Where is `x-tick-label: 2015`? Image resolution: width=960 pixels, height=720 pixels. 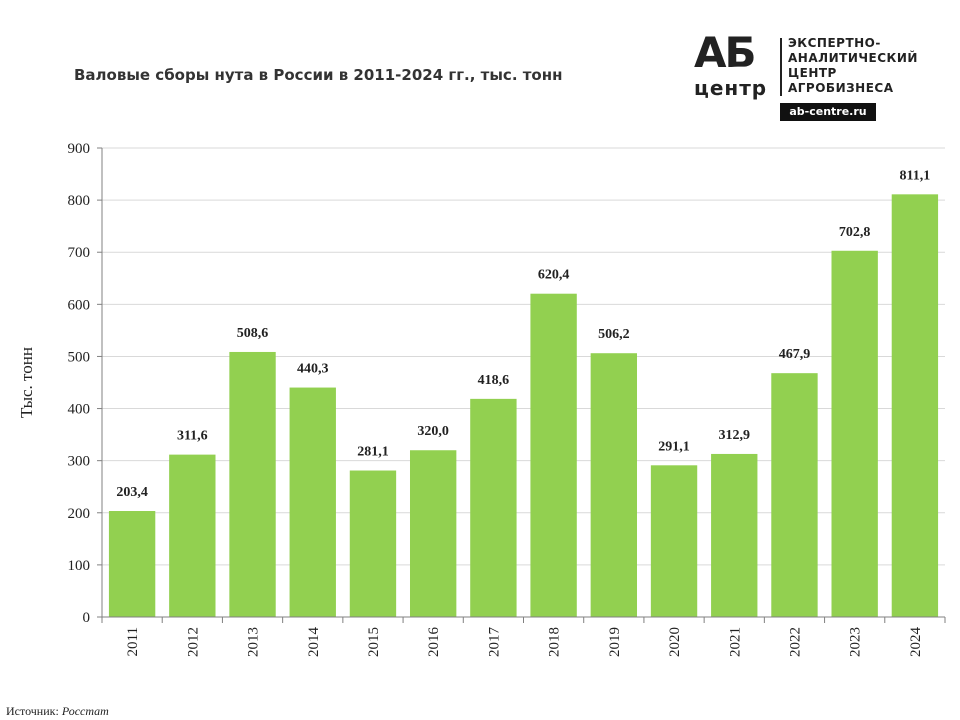 x-tick-label: 2015 is located at coordinates (374, 642).